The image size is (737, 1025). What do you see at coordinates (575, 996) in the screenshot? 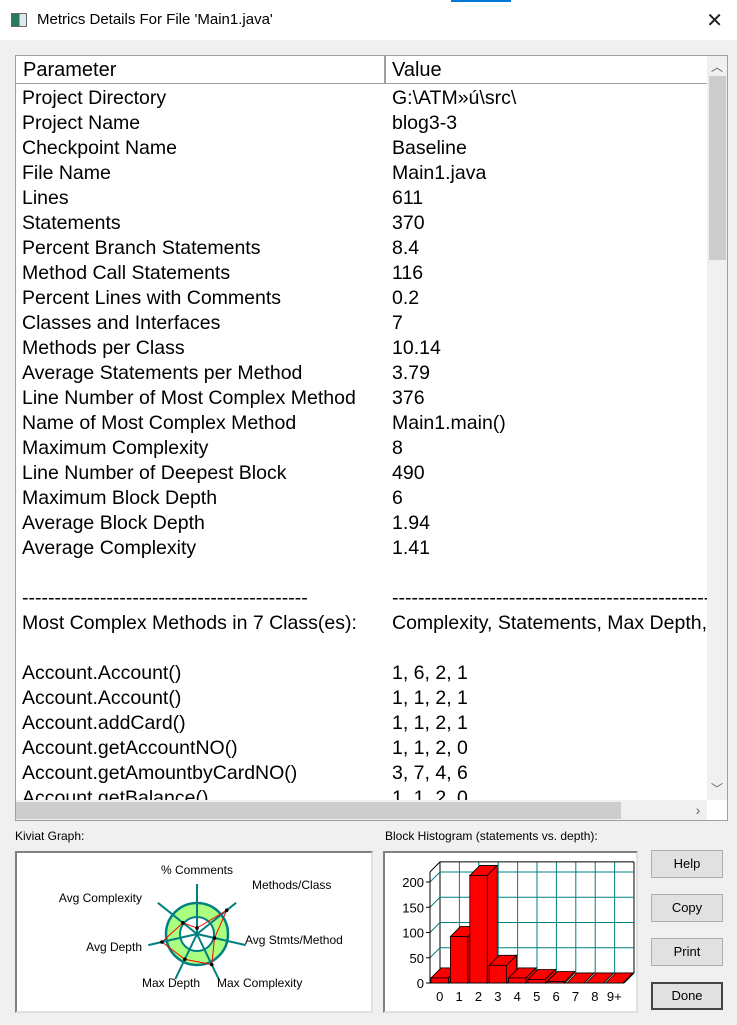
I see `x-tick-label: 7` at bounding box center [575, 996].